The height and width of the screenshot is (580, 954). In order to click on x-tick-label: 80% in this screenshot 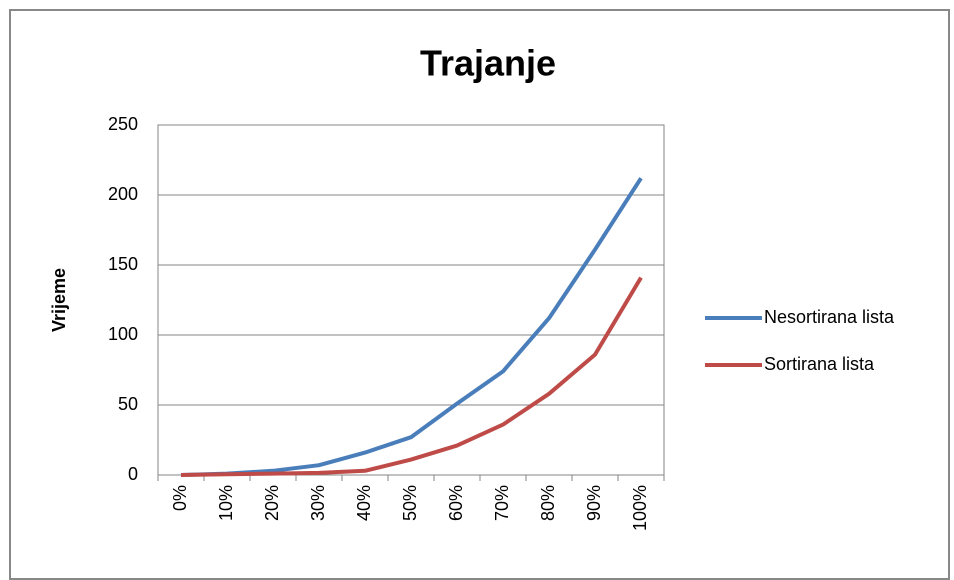, I will do `click(548, 503)`.